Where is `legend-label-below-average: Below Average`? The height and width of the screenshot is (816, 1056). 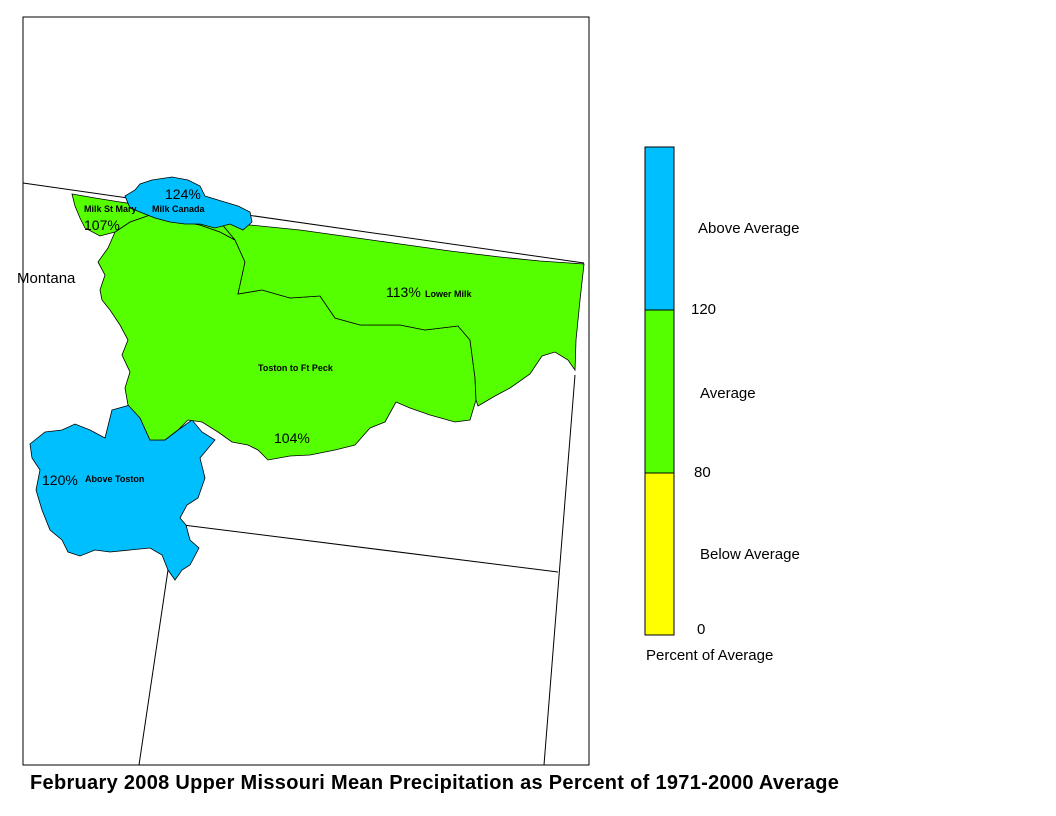
legend-label-below-average: Below Average is located at coordinates (750, 554).